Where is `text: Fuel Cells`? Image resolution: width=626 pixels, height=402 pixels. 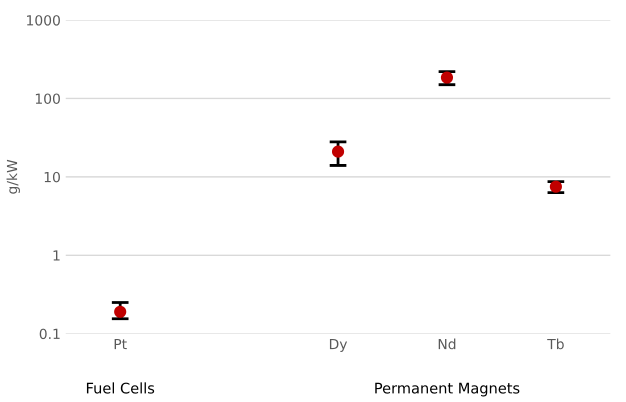
text: Fuel Cells is located at coordinates (120, 388).